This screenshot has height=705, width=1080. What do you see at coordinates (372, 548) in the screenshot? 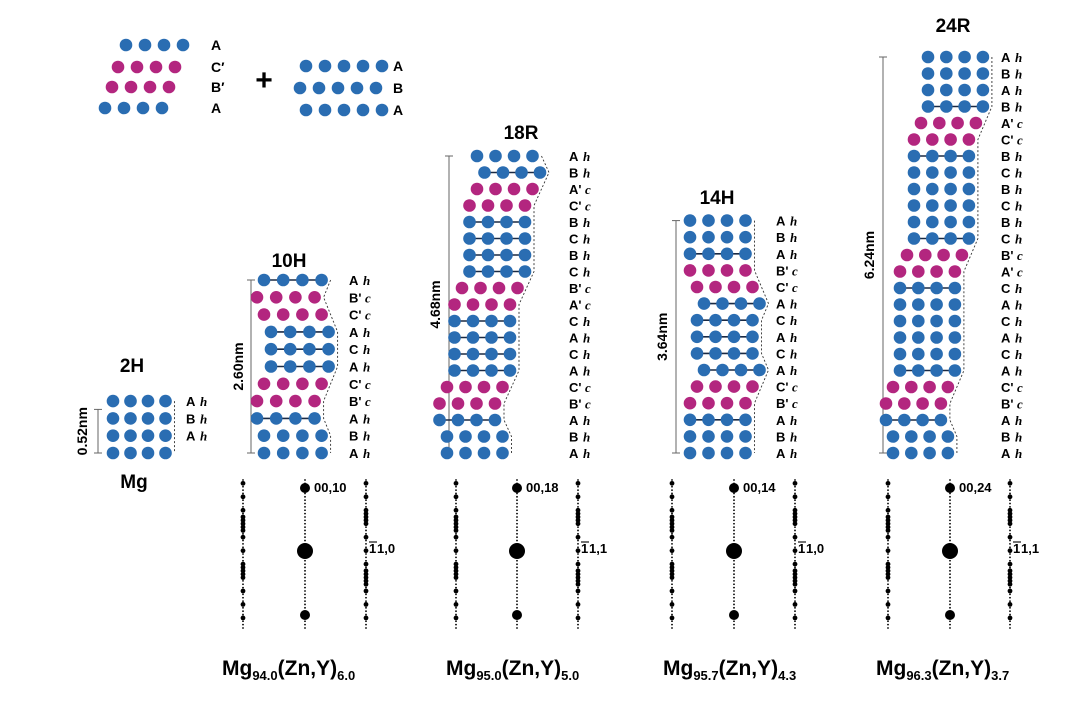
I see `spot-label-overline-index: 1` at bounding box center [372, 548].